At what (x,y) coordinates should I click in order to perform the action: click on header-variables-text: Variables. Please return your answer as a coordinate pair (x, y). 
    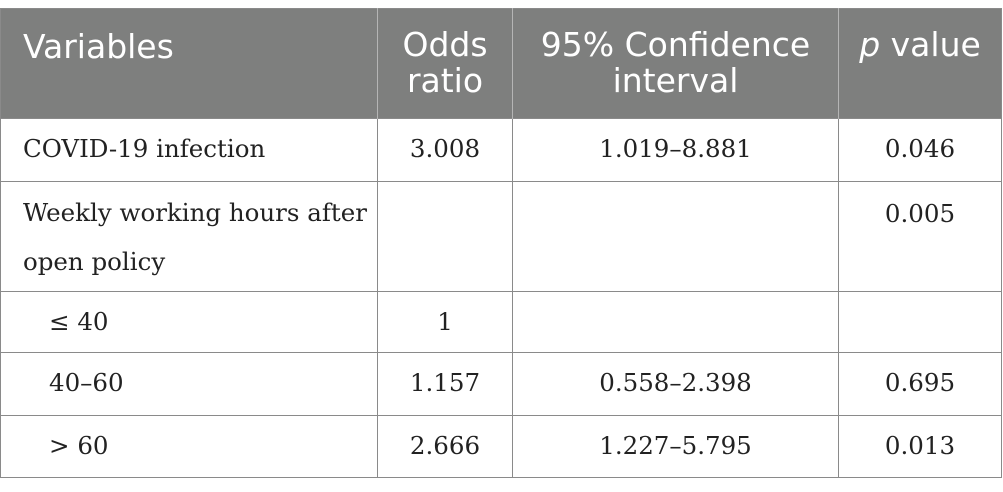
    Looking at the image, I should click on (98, 46).